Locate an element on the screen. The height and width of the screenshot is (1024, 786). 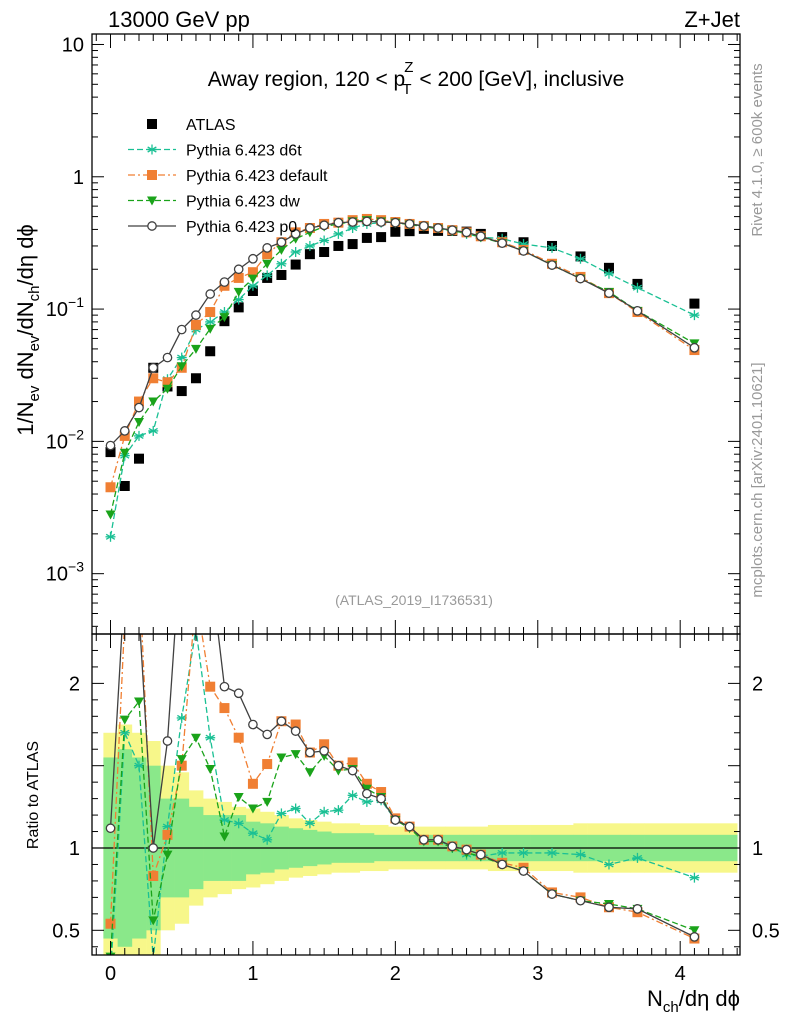
ytick-exp: −1 is located at coordinates (76, 302).